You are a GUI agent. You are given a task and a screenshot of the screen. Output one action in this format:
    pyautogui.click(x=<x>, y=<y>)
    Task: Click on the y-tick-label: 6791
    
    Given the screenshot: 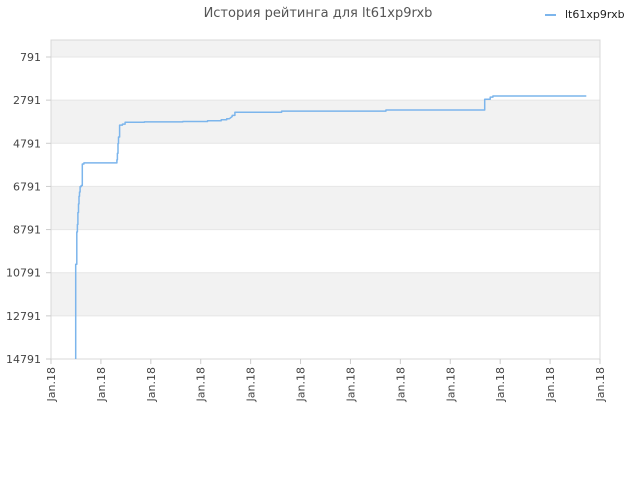 What is the action you would take?
    pyautogui.click(x=27, y=186)
    